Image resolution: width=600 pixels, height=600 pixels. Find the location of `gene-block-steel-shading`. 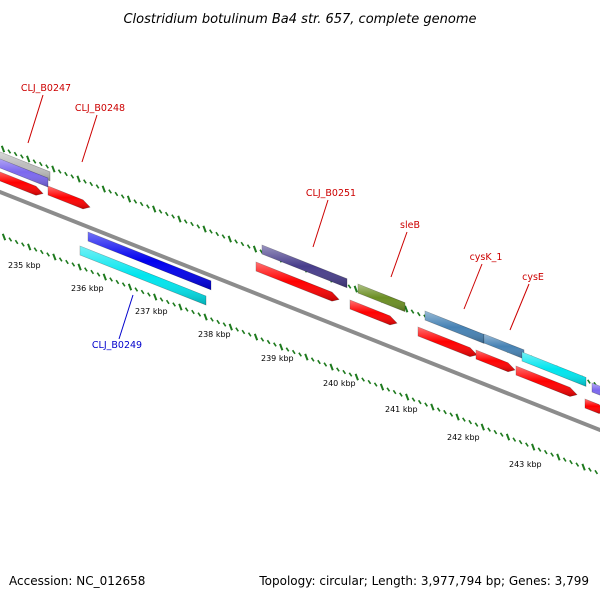

gene-block-steel-shading is located at coordinates (454, 327).